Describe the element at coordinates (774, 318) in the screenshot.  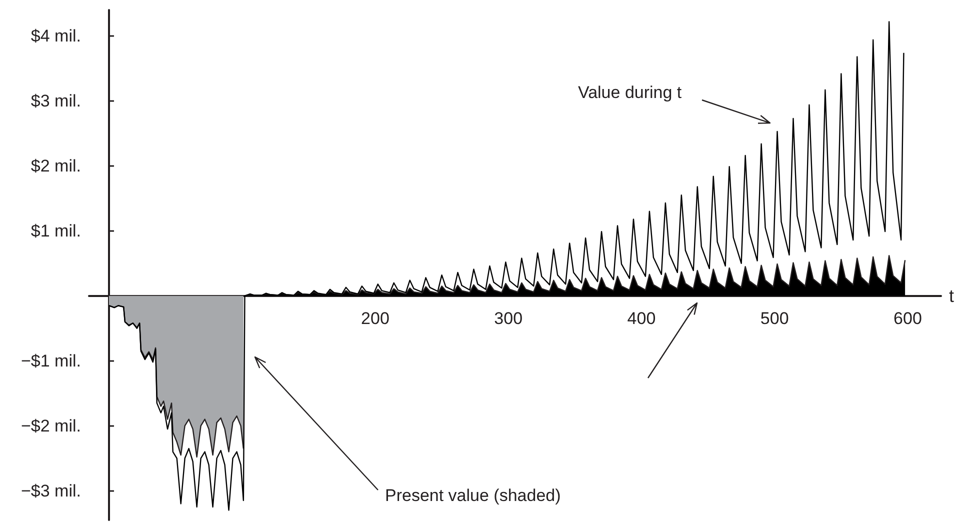
I see `x-tick-label: 500` at that location.